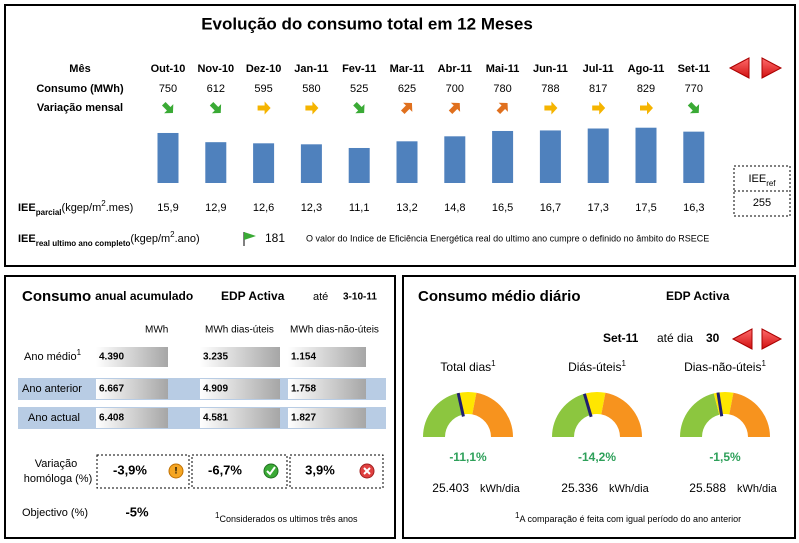 Image resolution: width=799 pixels, height=543 pixels. Describe the element at coordinates (367, 471) in the screenshot. I see `error-icon` at that location.